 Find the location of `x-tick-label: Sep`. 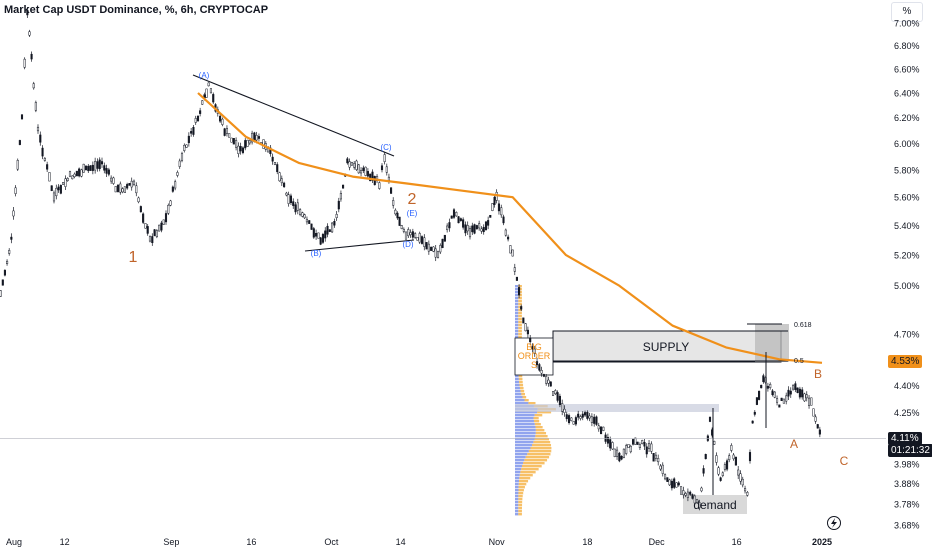

x-tick-label: Sep is located at coordinates (171, 542).